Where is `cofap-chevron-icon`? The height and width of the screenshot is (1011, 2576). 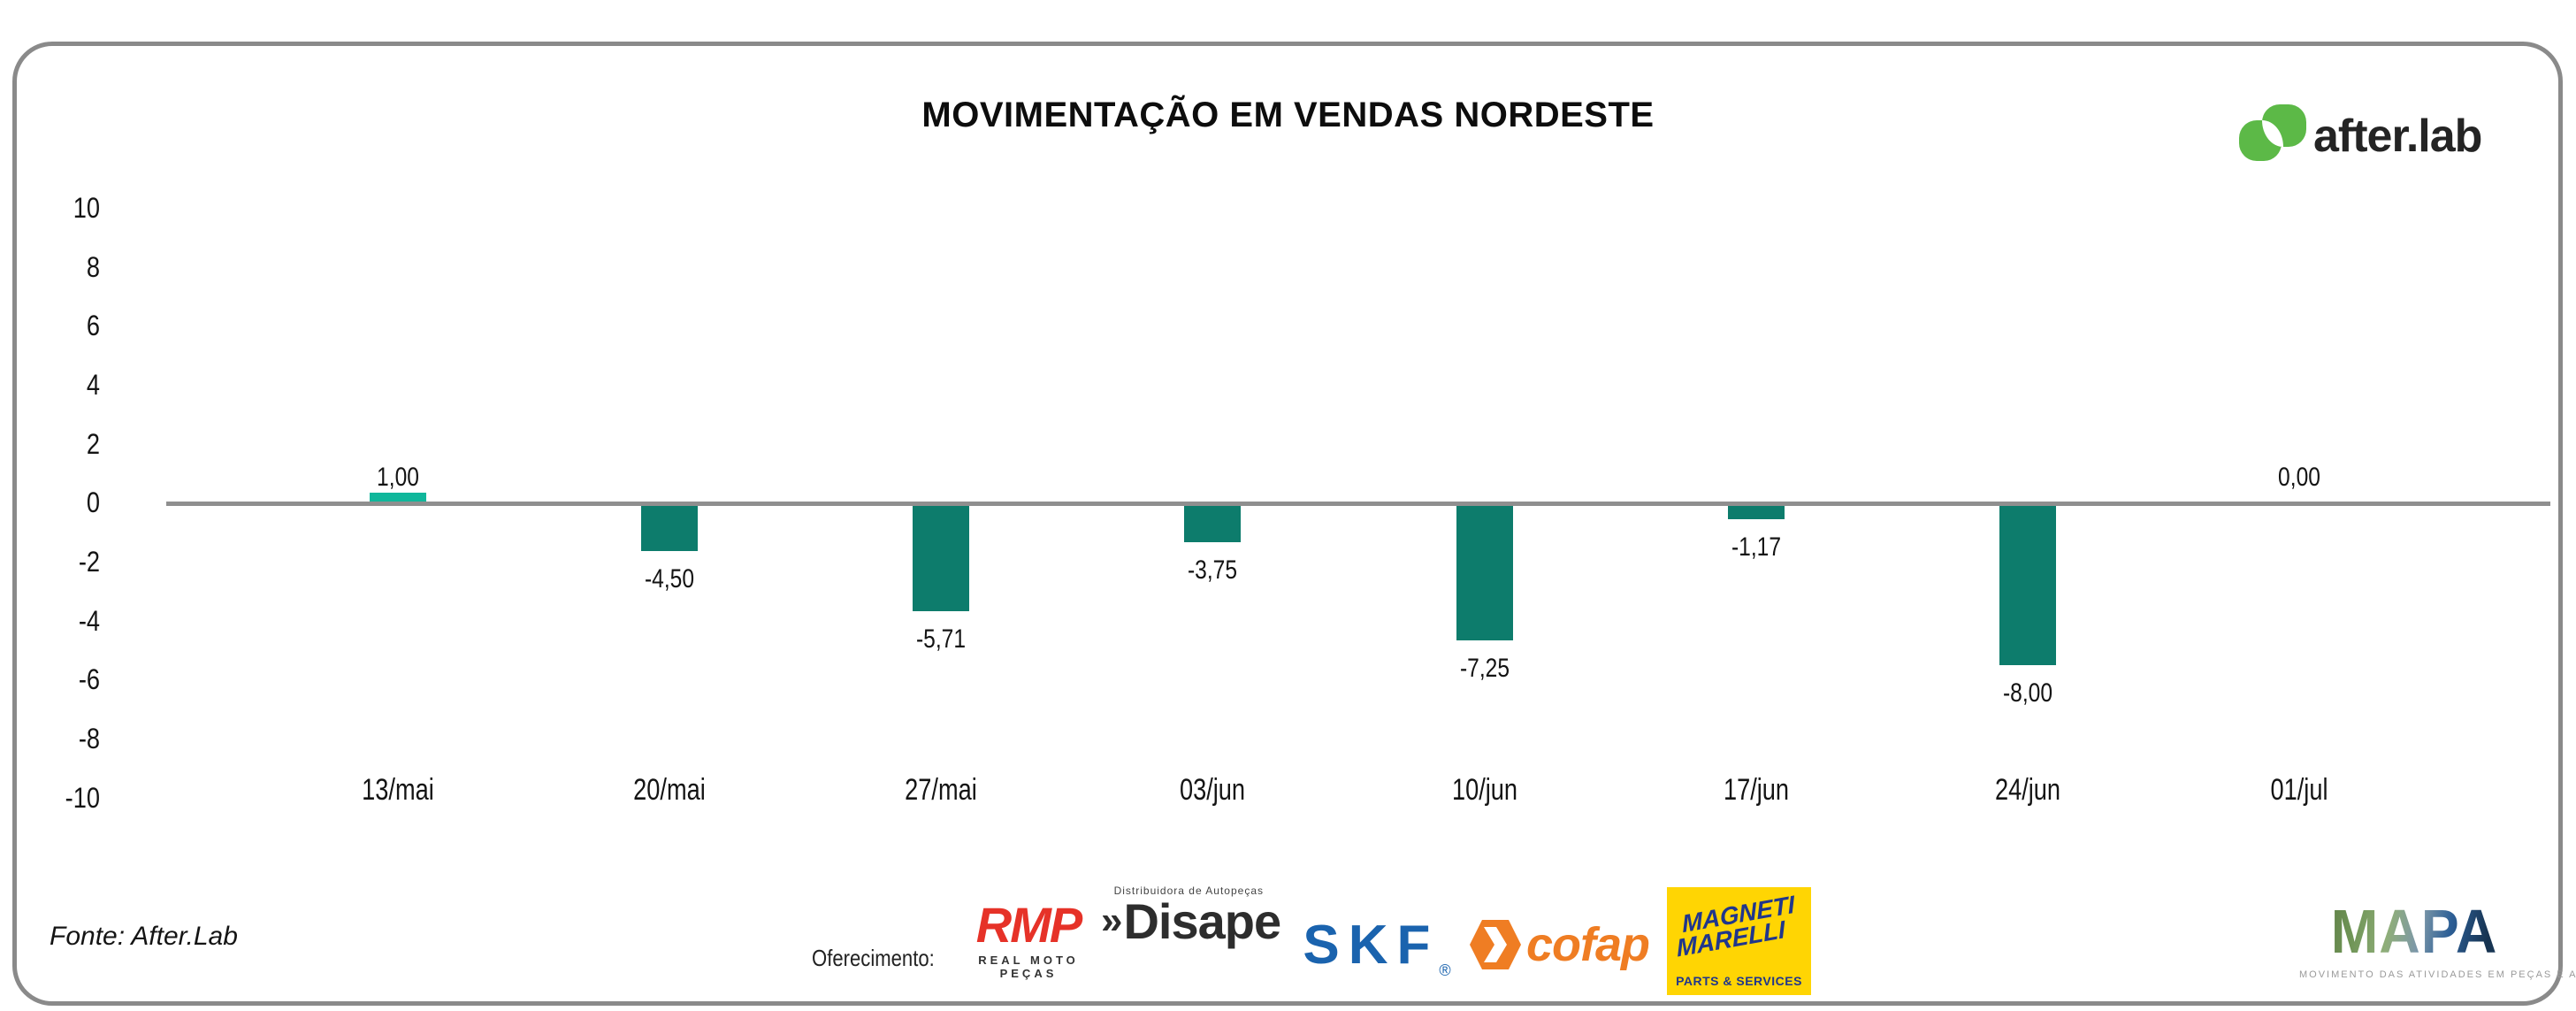 cofap-chevron-icon is located at coordinates (1496, 945).